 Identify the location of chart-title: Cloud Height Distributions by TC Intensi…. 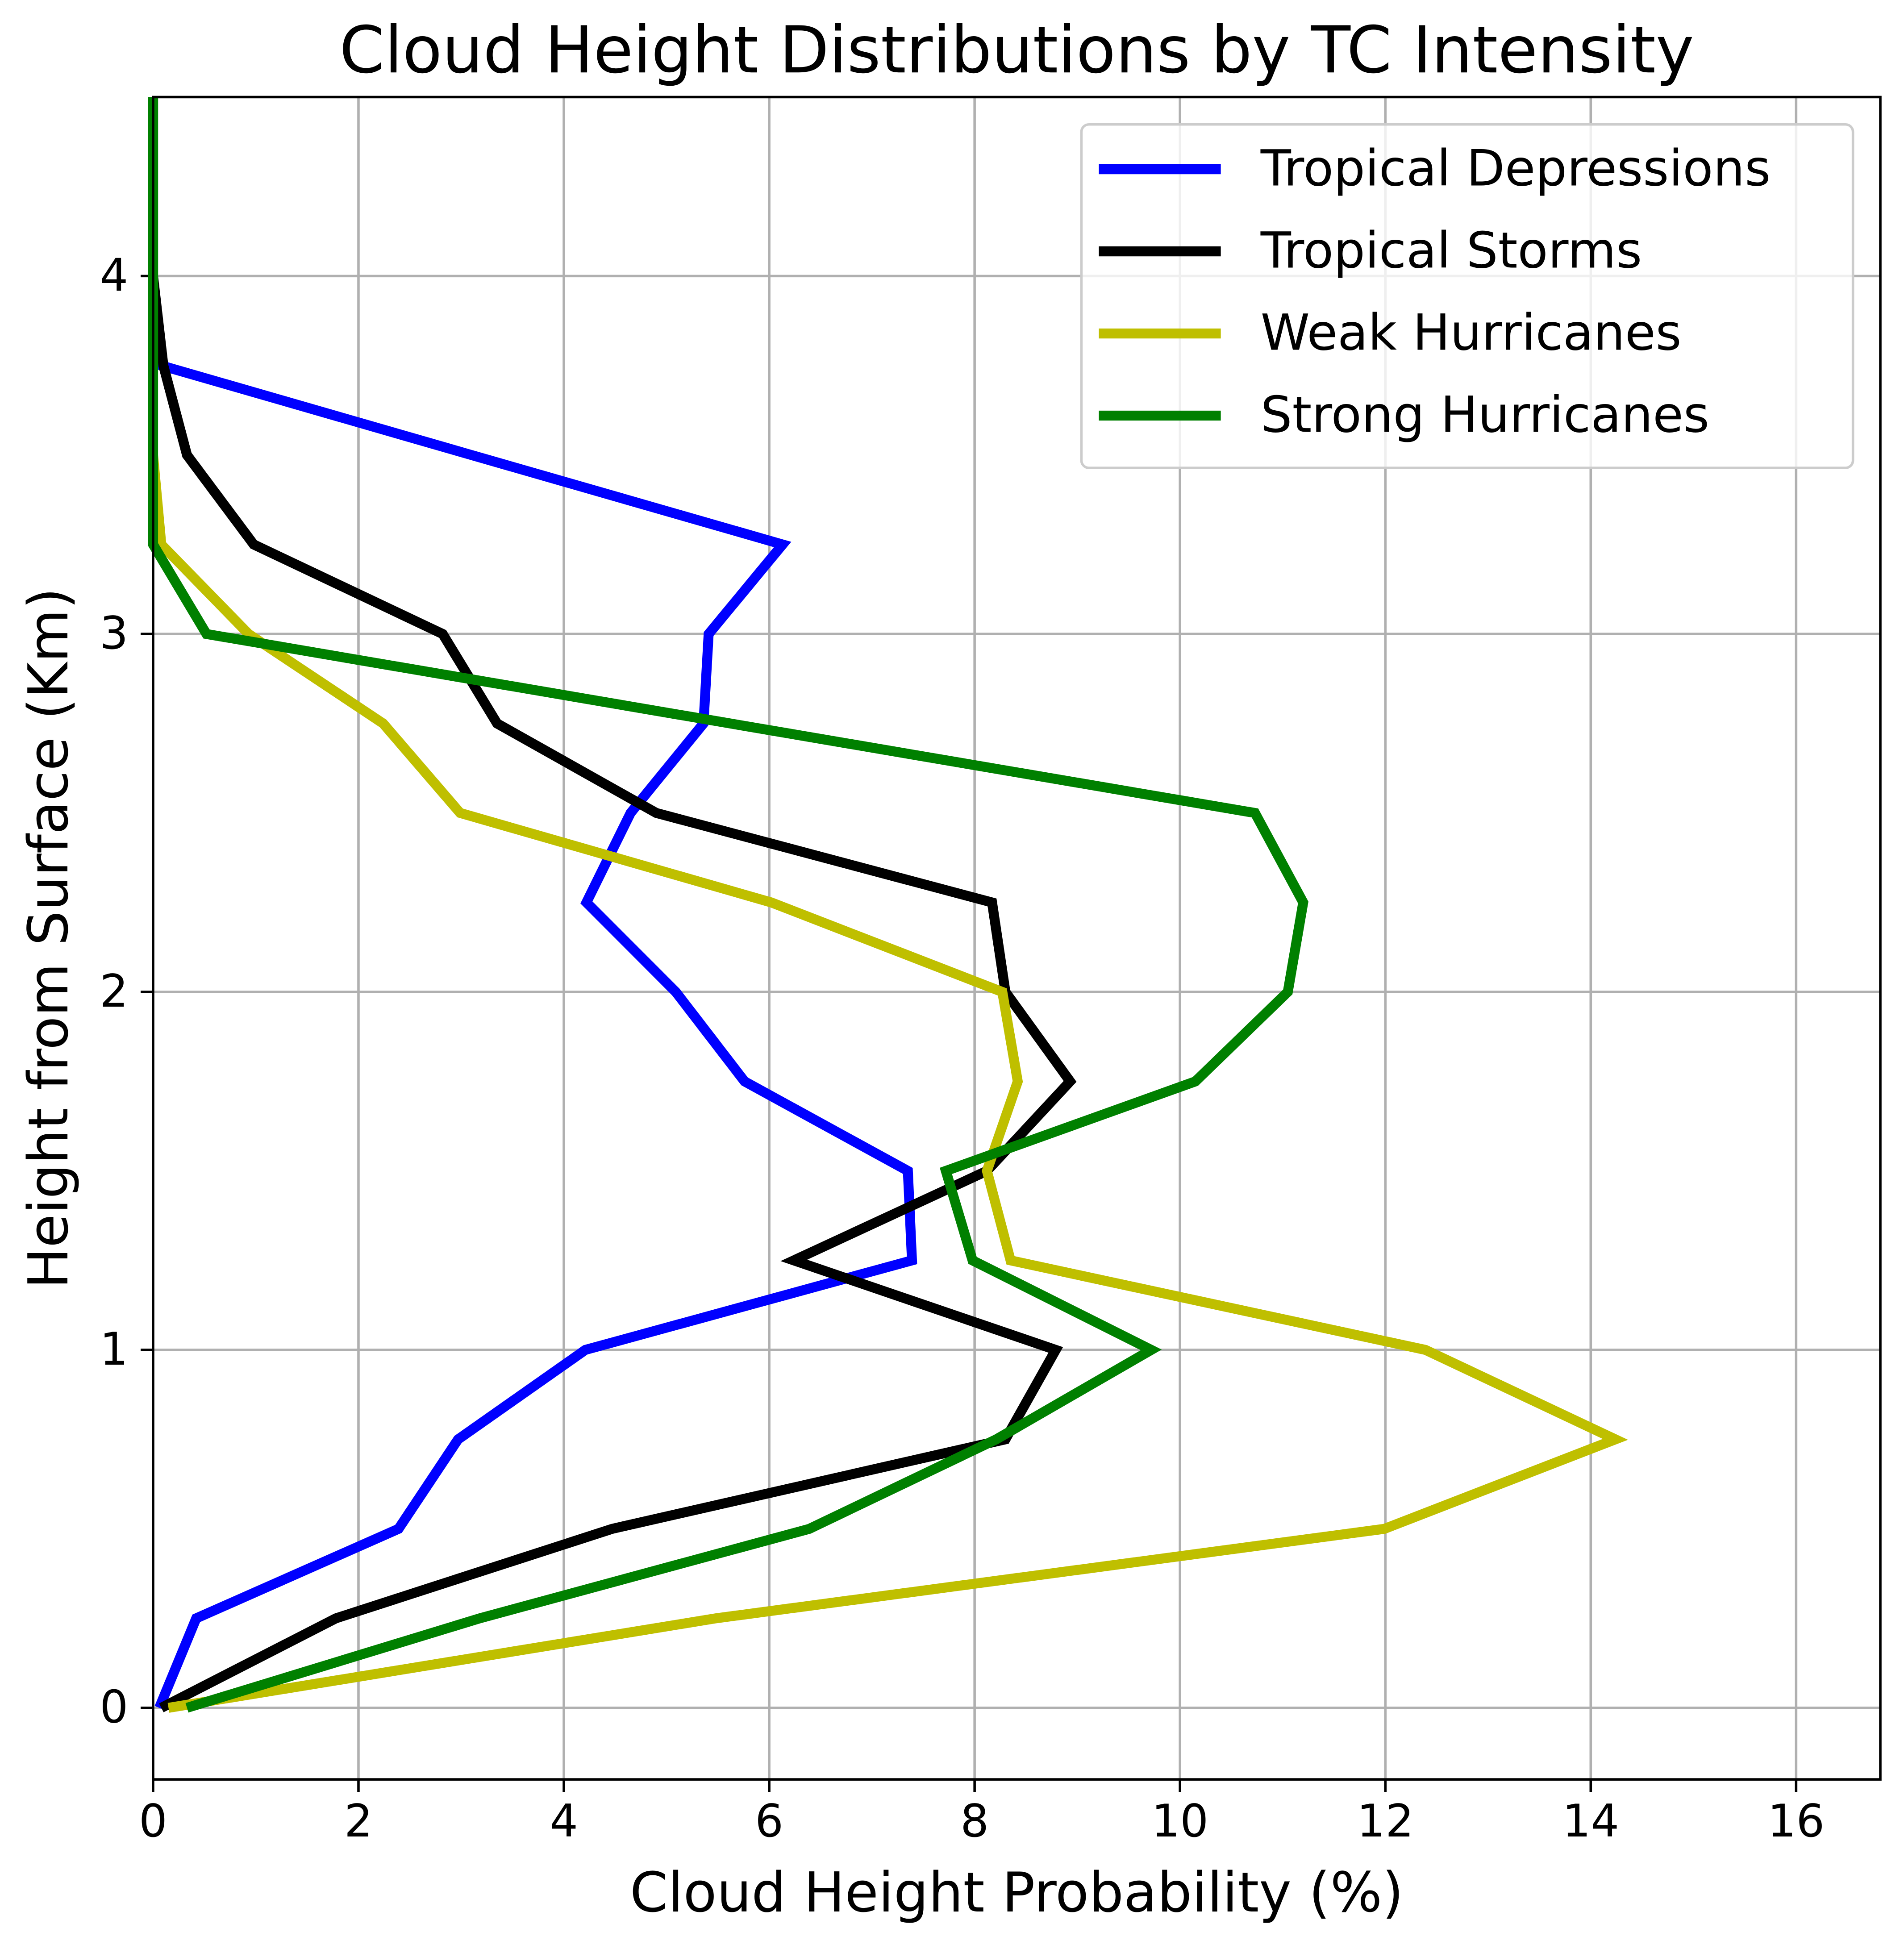
(1016, 50).